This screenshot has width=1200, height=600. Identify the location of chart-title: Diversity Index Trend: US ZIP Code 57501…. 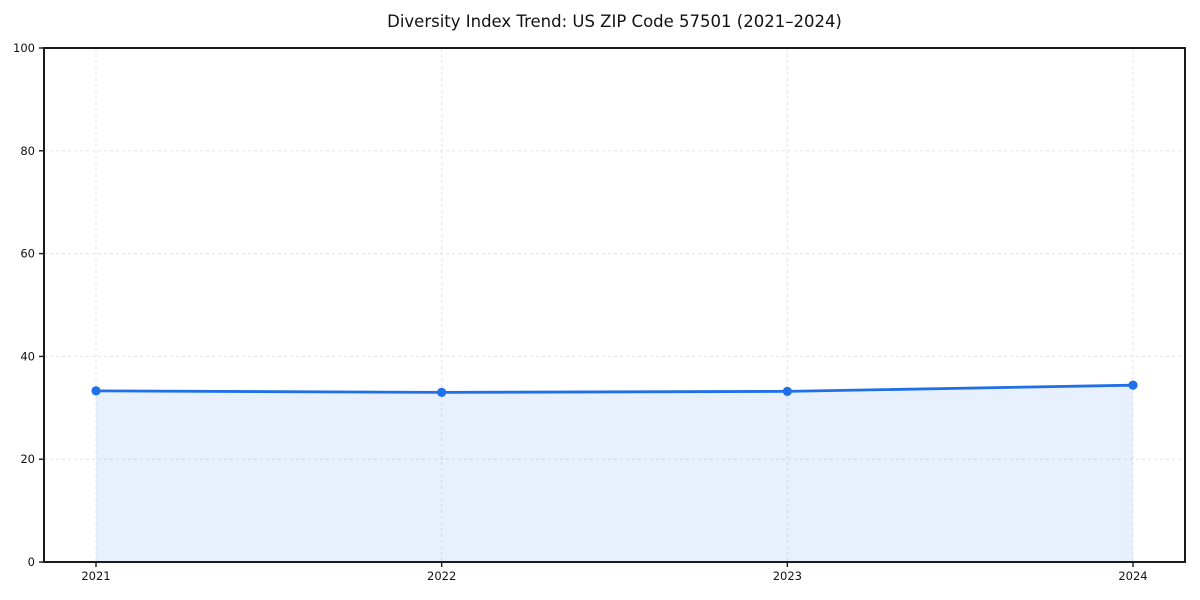
(614, 21).